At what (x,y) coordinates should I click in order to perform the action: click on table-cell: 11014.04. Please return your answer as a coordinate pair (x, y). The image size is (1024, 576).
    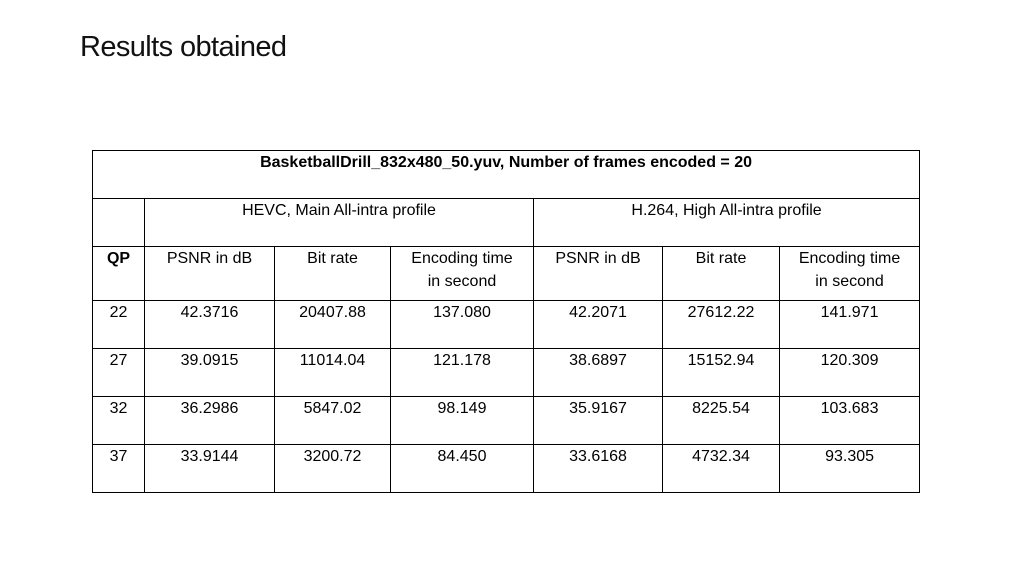
    Looking at the image, I should click on (332, 372).